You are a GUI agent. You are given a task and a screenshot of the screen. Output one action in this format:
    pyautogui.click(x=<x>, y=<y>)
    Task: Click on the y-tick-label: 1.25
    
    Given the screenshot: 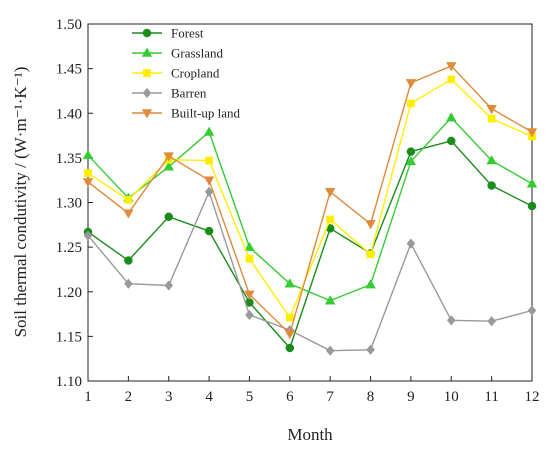 What is the action you would take?
    pyautogui.click(x=69, y=248)
    